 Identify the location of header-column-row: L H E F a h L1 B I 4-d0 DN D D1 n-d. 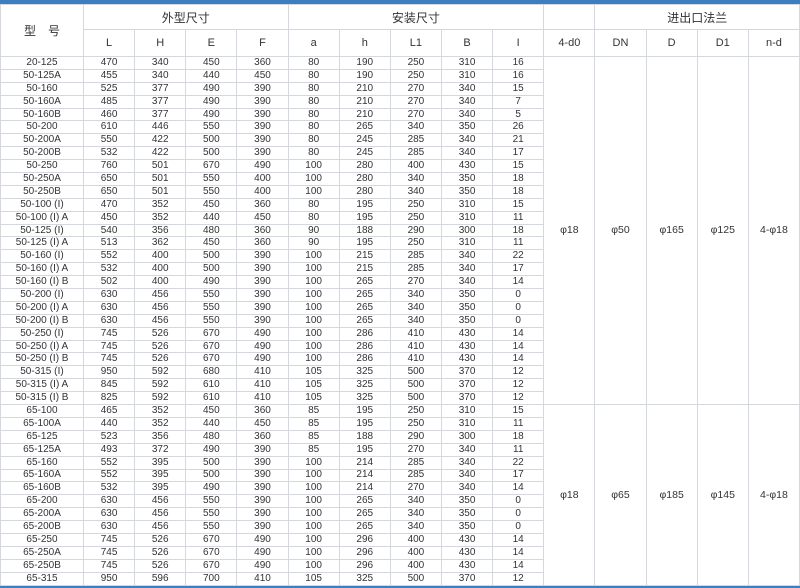
(400, 43).